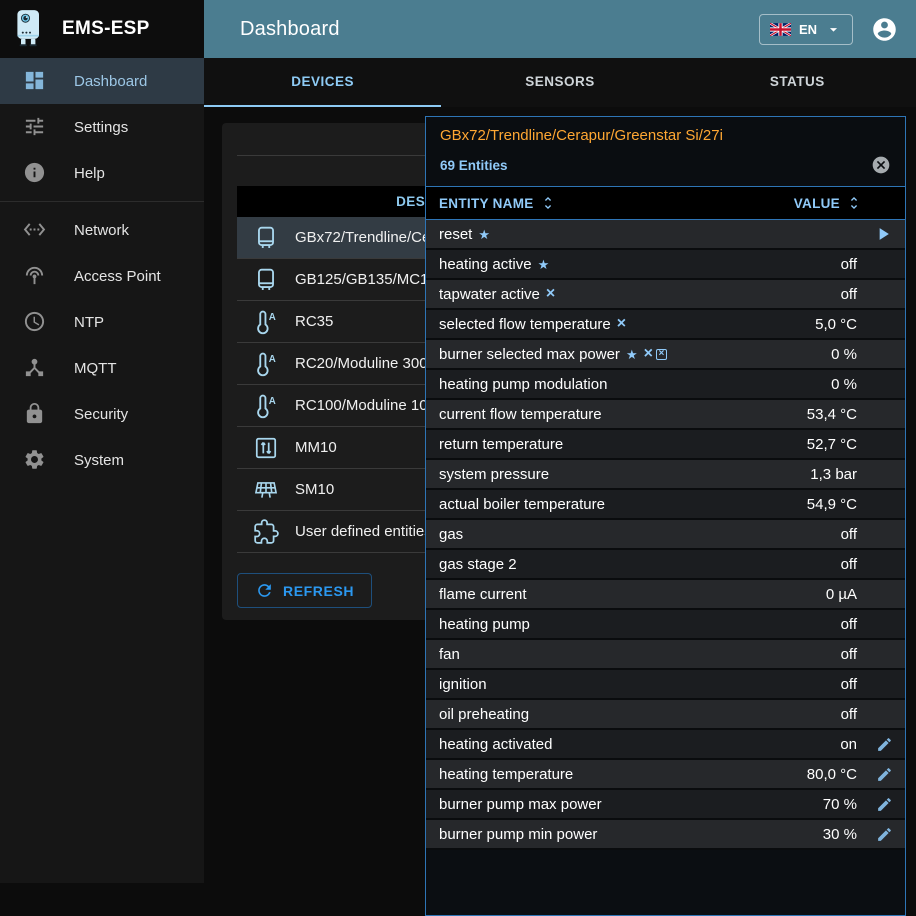  I want to click on sidebar-item: Dashboard, so click(102, 81).